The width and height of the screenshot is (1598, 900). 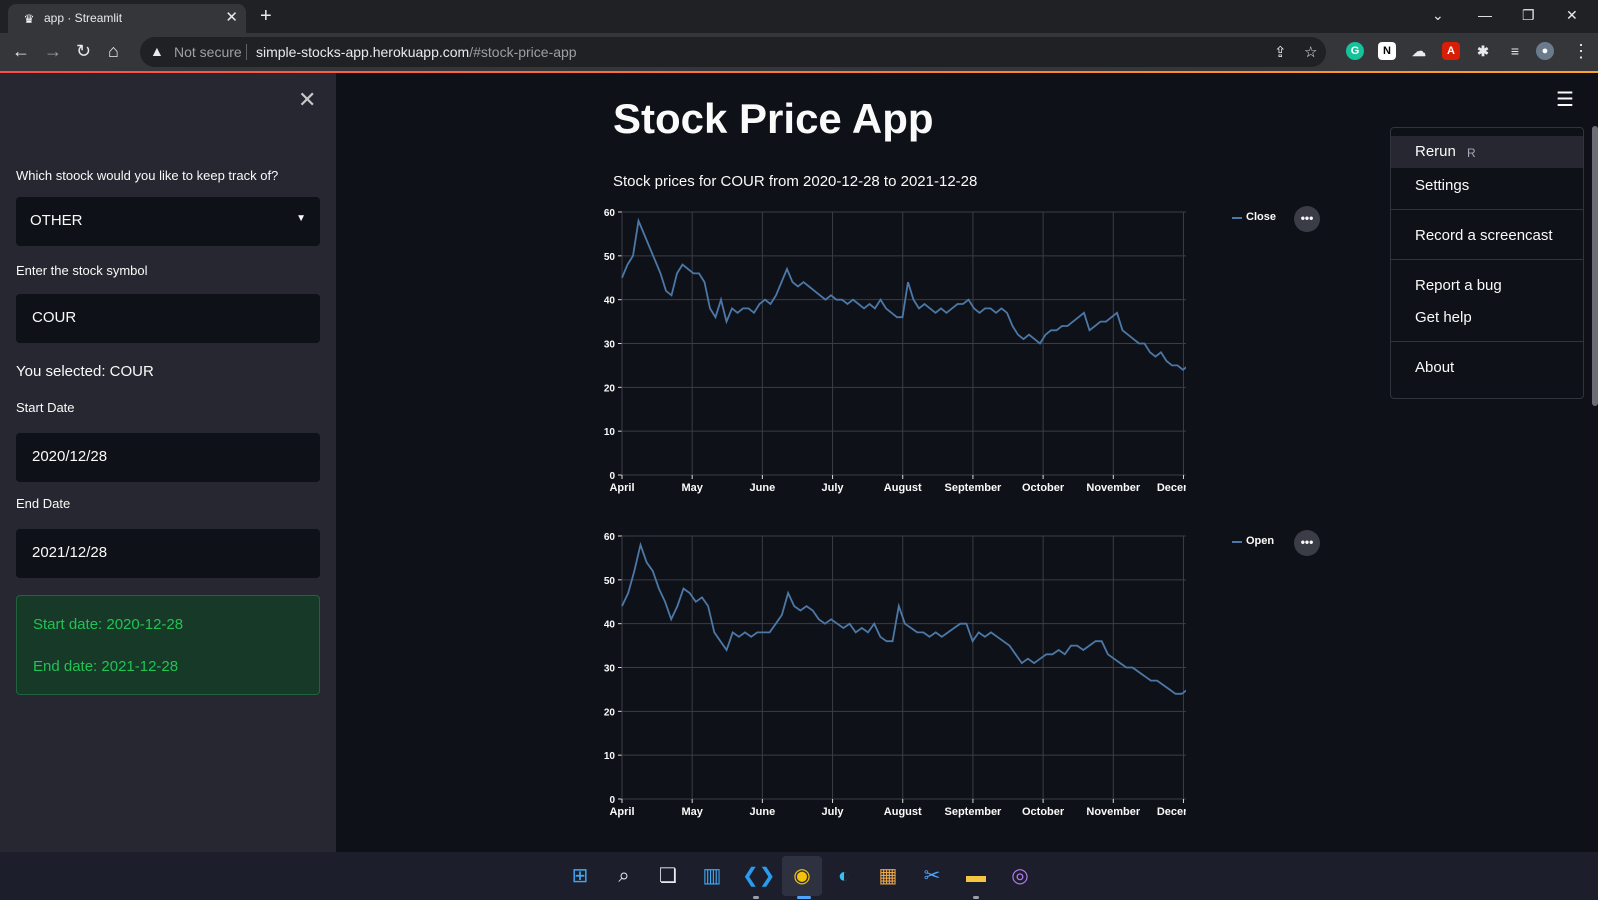 I want to click on close-sidebar-icon: ✕, so click(x=307, y=99).